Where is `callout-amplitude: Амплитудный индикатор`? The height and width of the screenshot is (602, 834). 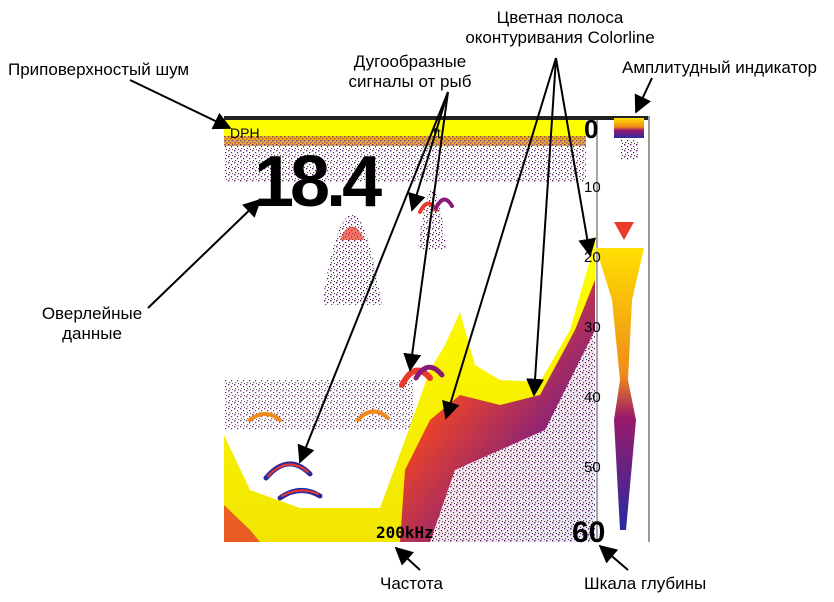
callout-amplitude: Амплитудный индикатор is located at coordinates (720, 67).